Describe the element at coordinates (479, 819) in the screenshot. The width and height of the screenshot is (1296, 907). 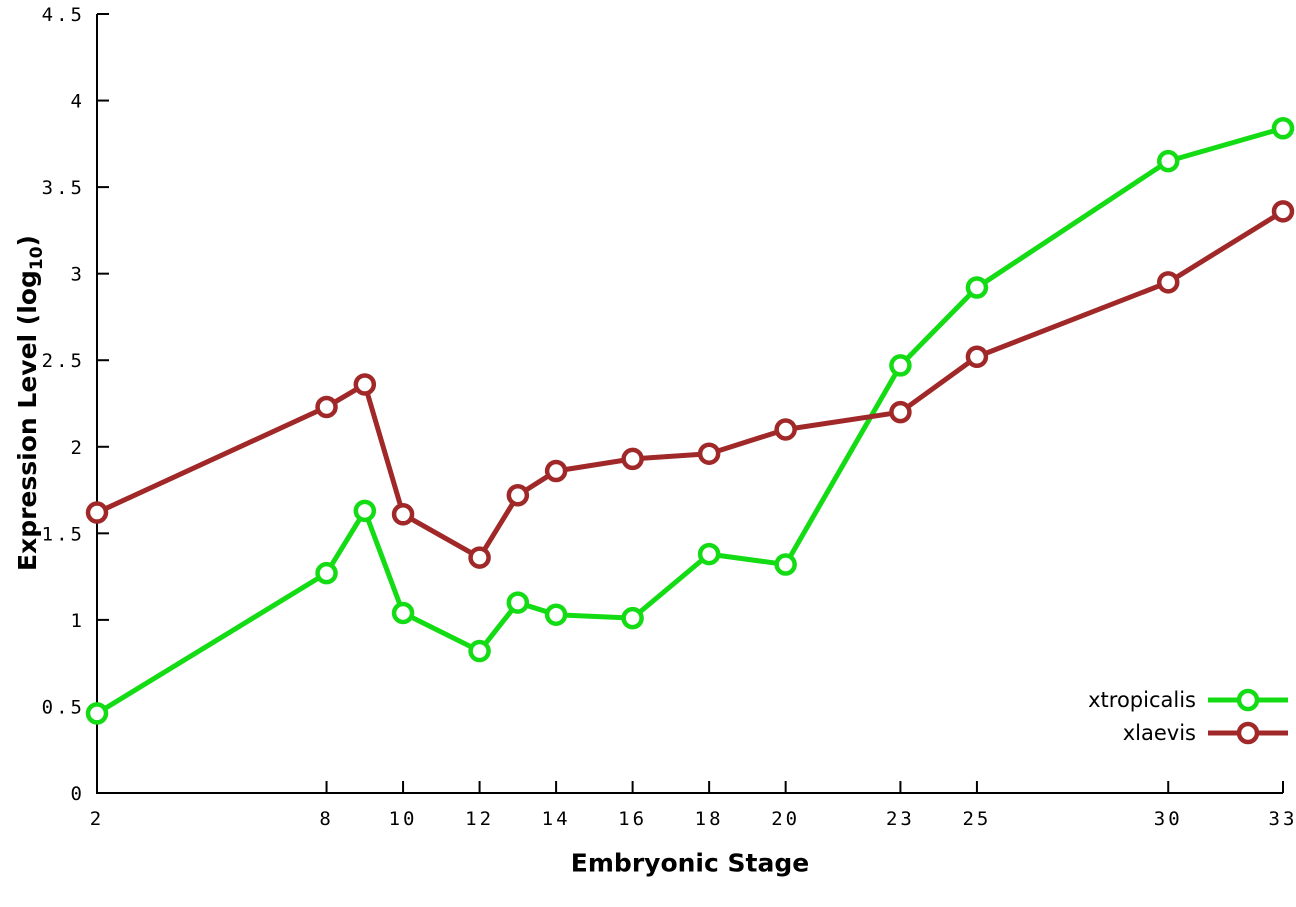
I see `x-tick-label: 12` at that location.